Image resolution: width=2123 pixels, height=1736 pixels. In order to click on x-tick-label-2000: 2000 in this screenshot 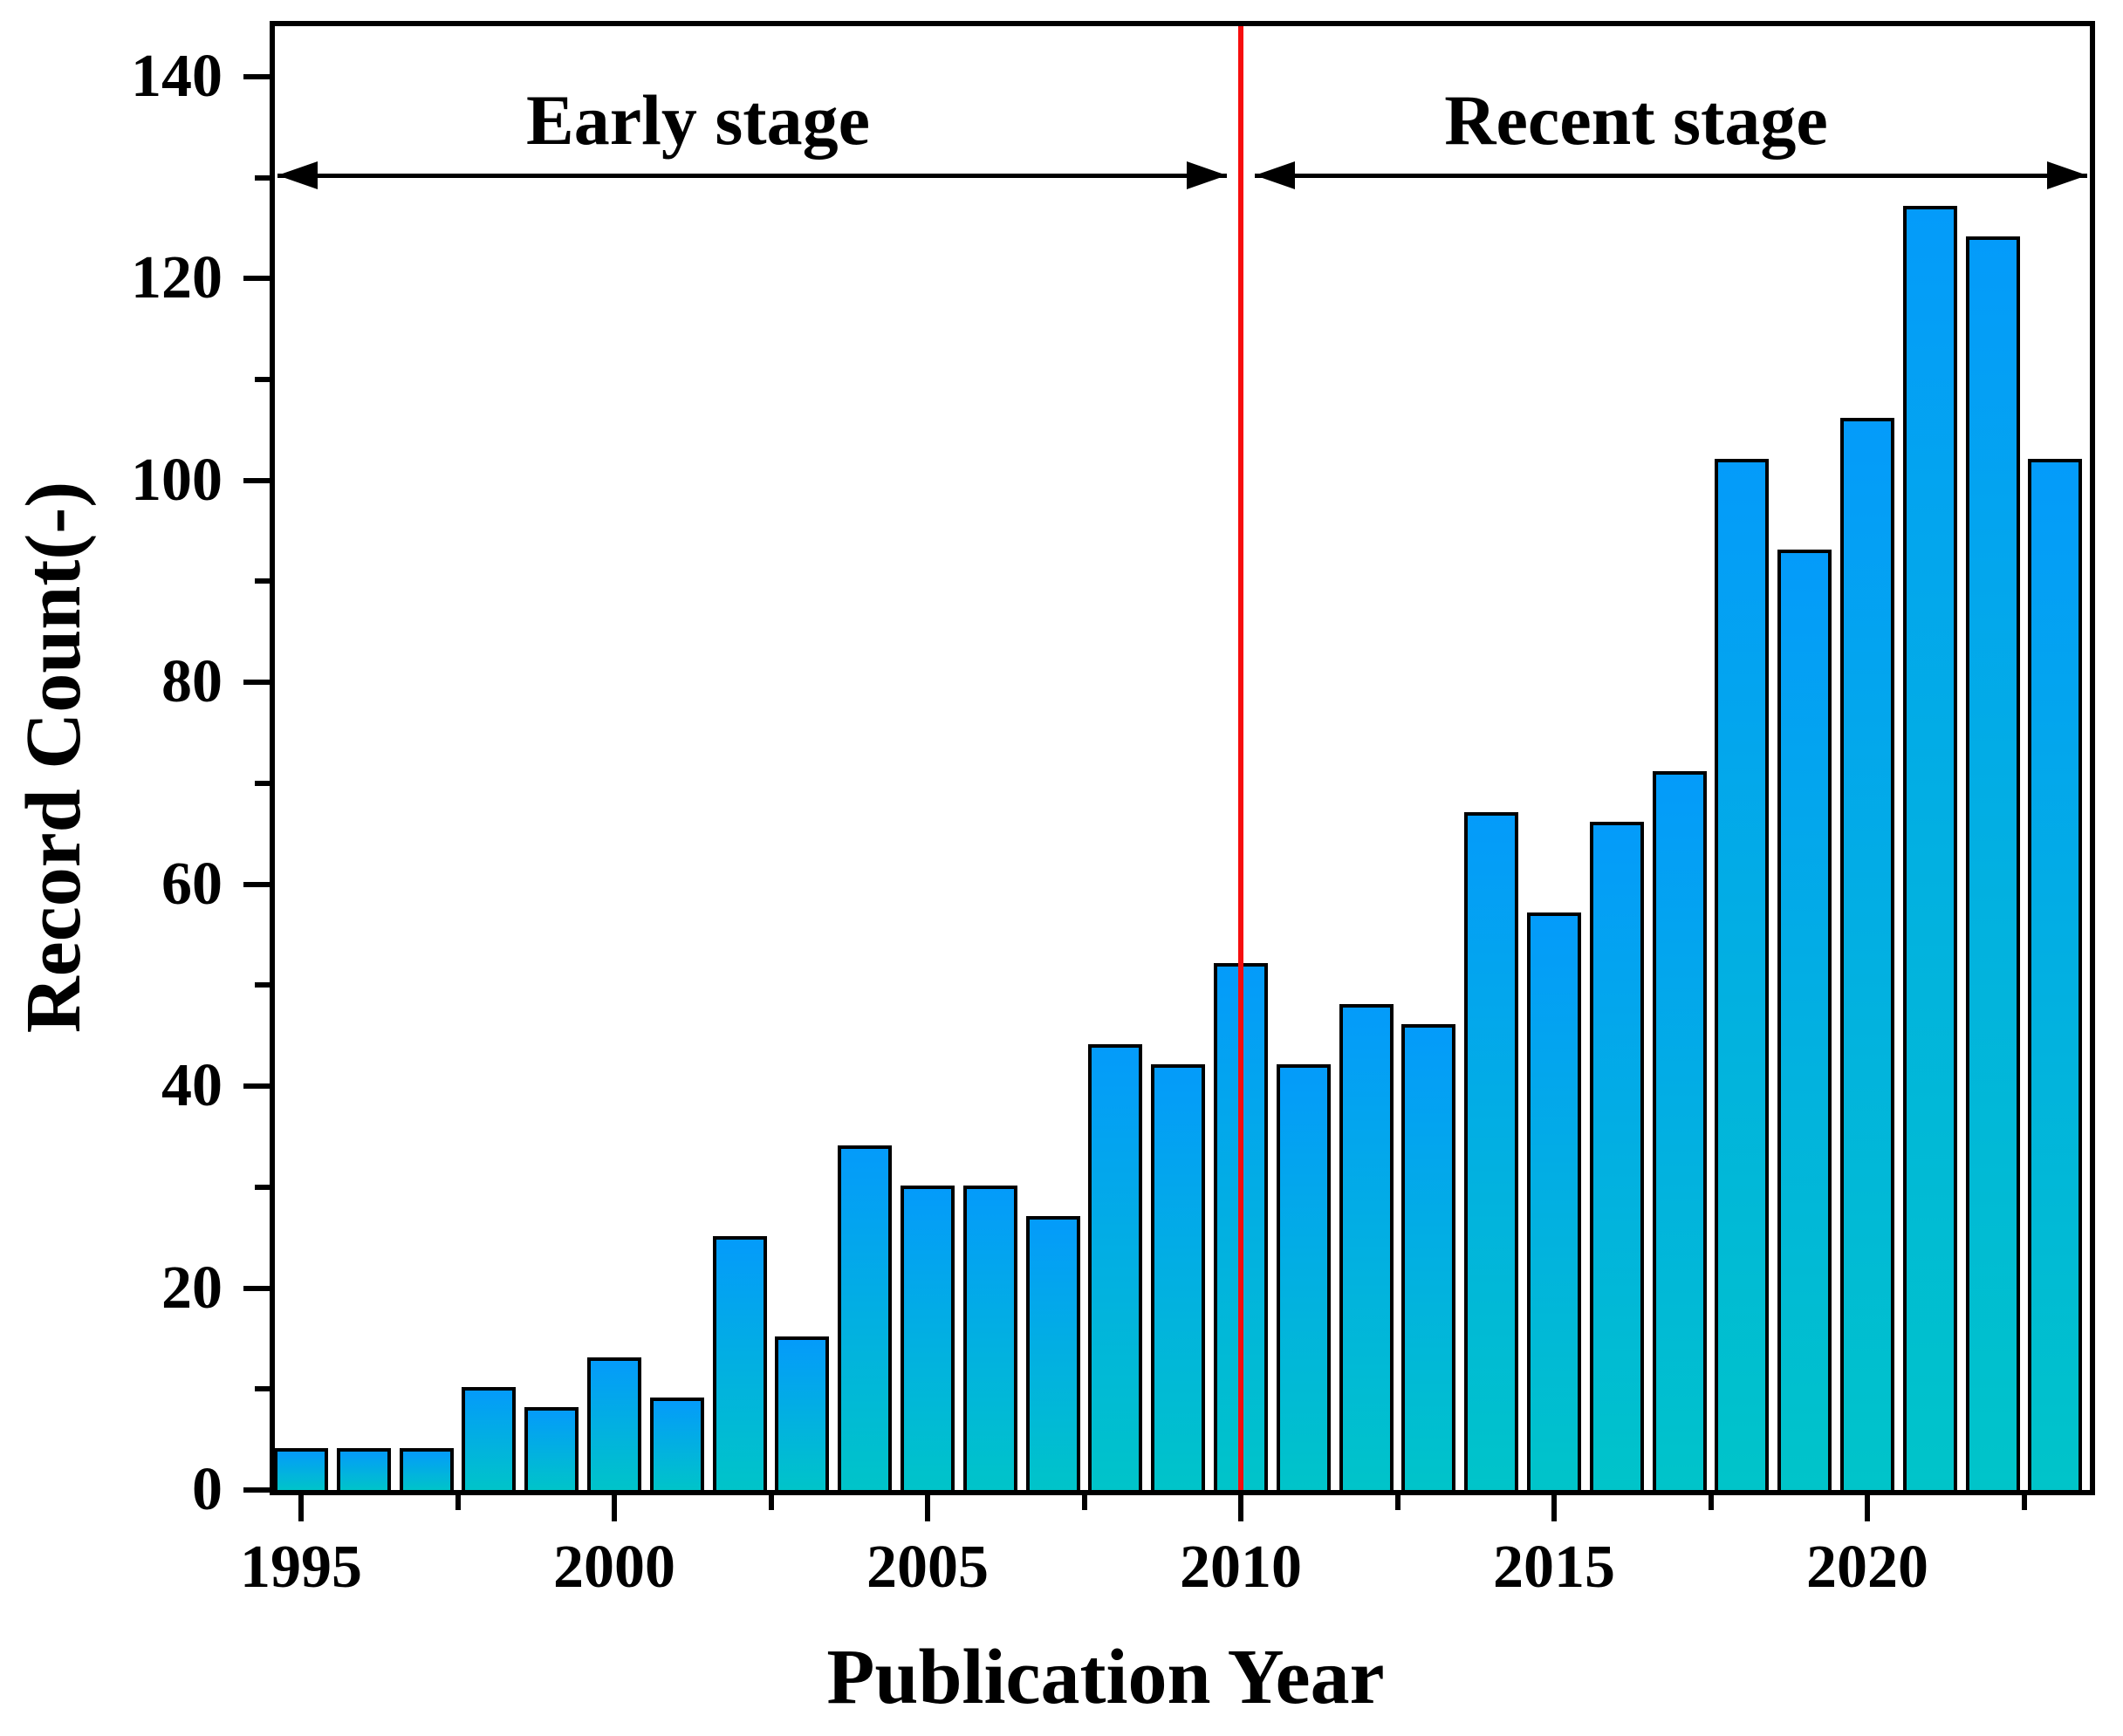, I will do `click(614, 1567)`.